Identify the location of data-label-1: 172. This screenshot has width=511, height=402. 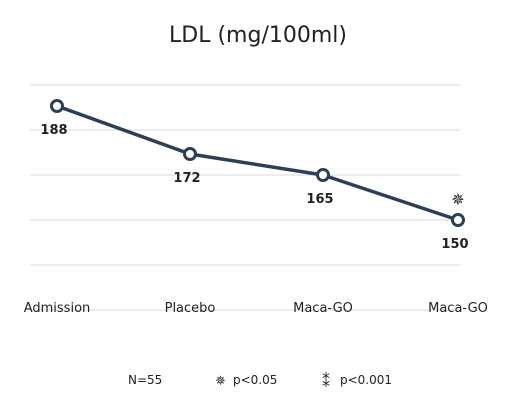
(186, 178).